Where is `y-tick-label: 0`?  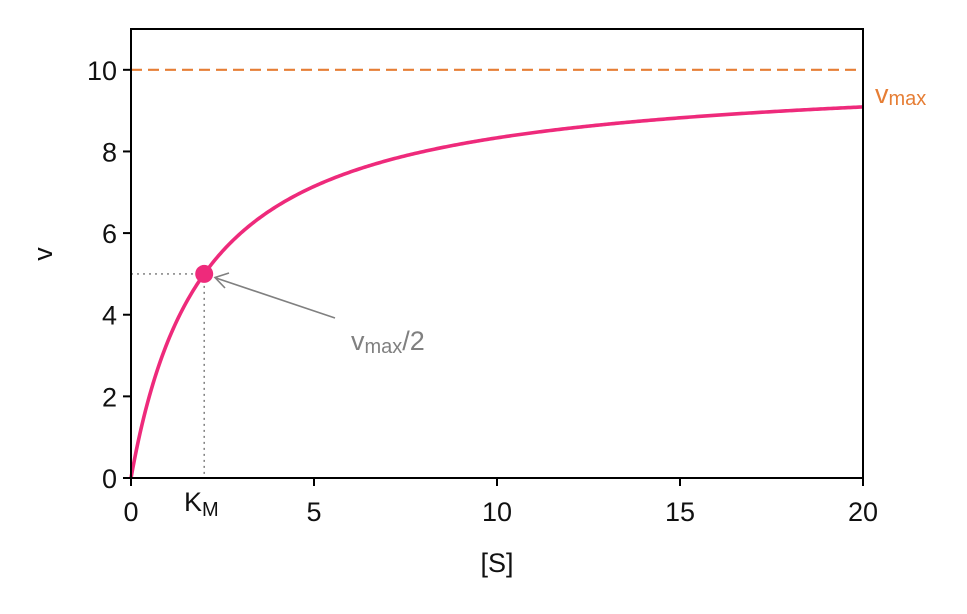
y-tick-label: 0 is located at coordinates (109, 479).